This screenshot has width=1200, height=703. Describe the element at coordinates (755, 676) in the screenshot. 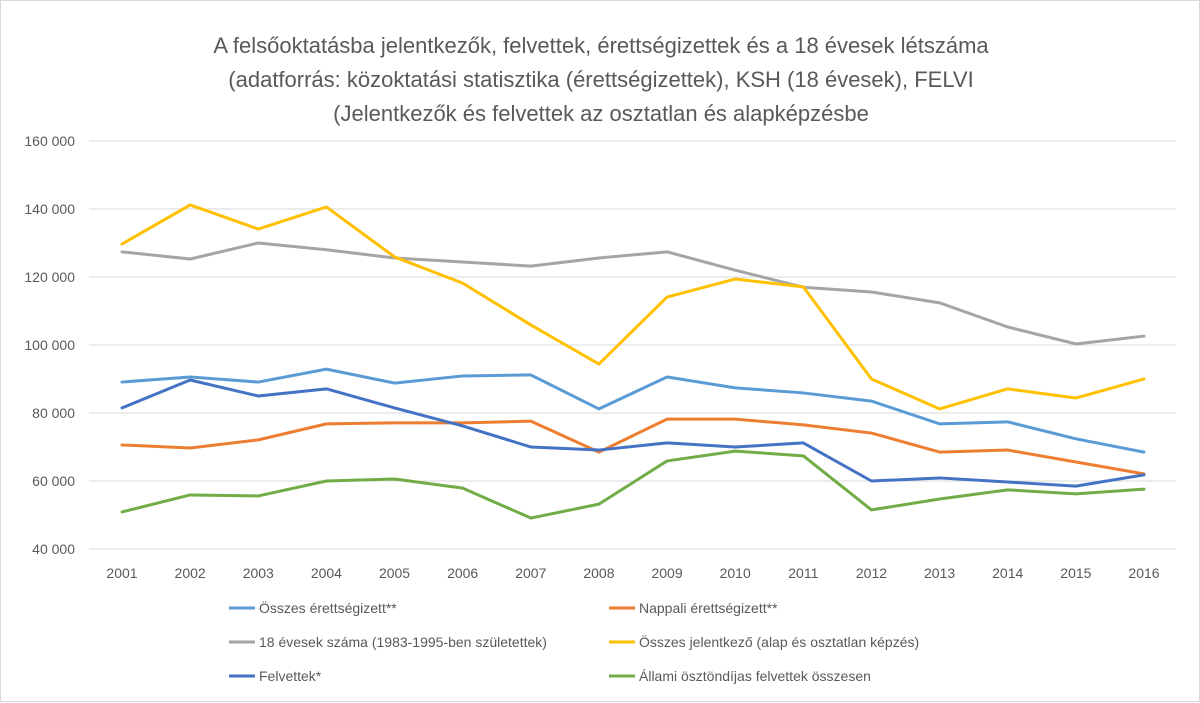

I see `legend-label: Állami ösztöndíjas felvettek összesen` at that location.